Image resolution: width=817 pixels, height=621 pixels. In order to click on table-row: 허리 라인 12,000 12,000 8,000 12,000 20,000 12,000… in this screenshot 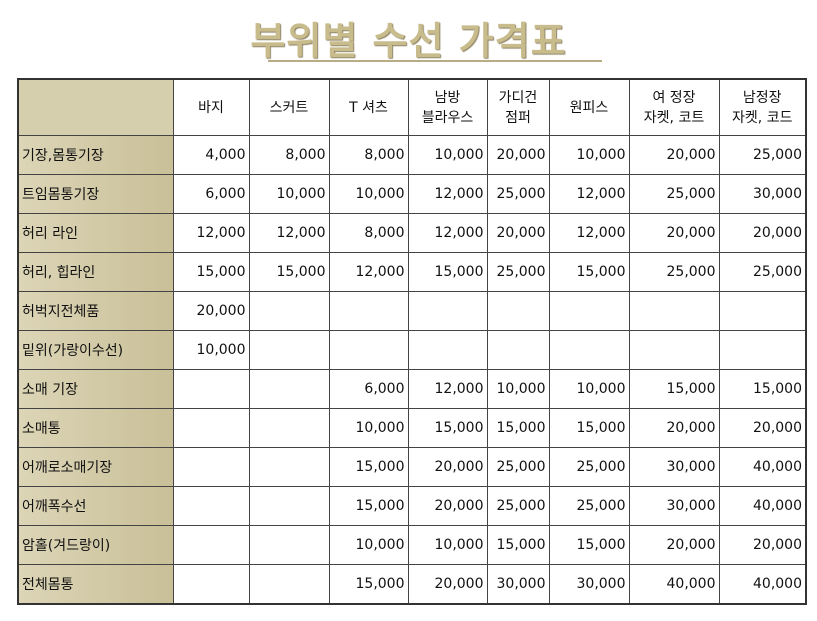, I will do `click(412, 233)`.